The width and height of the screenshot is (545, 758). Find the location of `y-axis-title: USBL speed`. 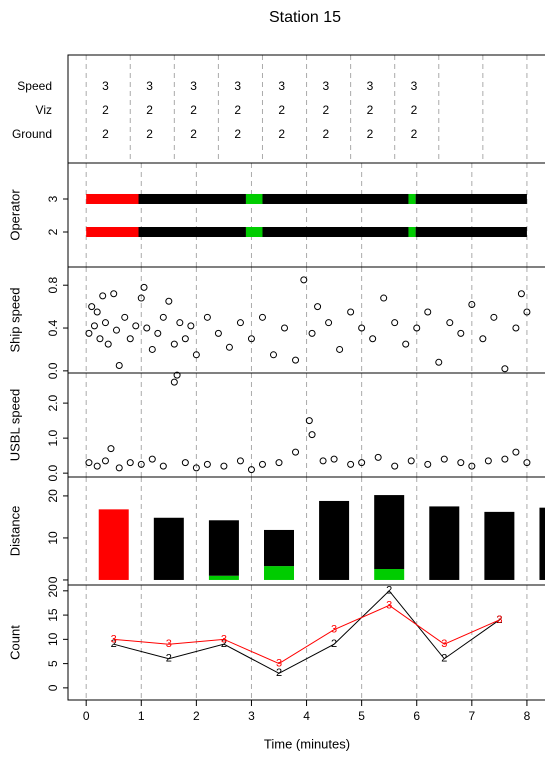

y-axis-title: USBL speed is located at coordinates (14, 425).